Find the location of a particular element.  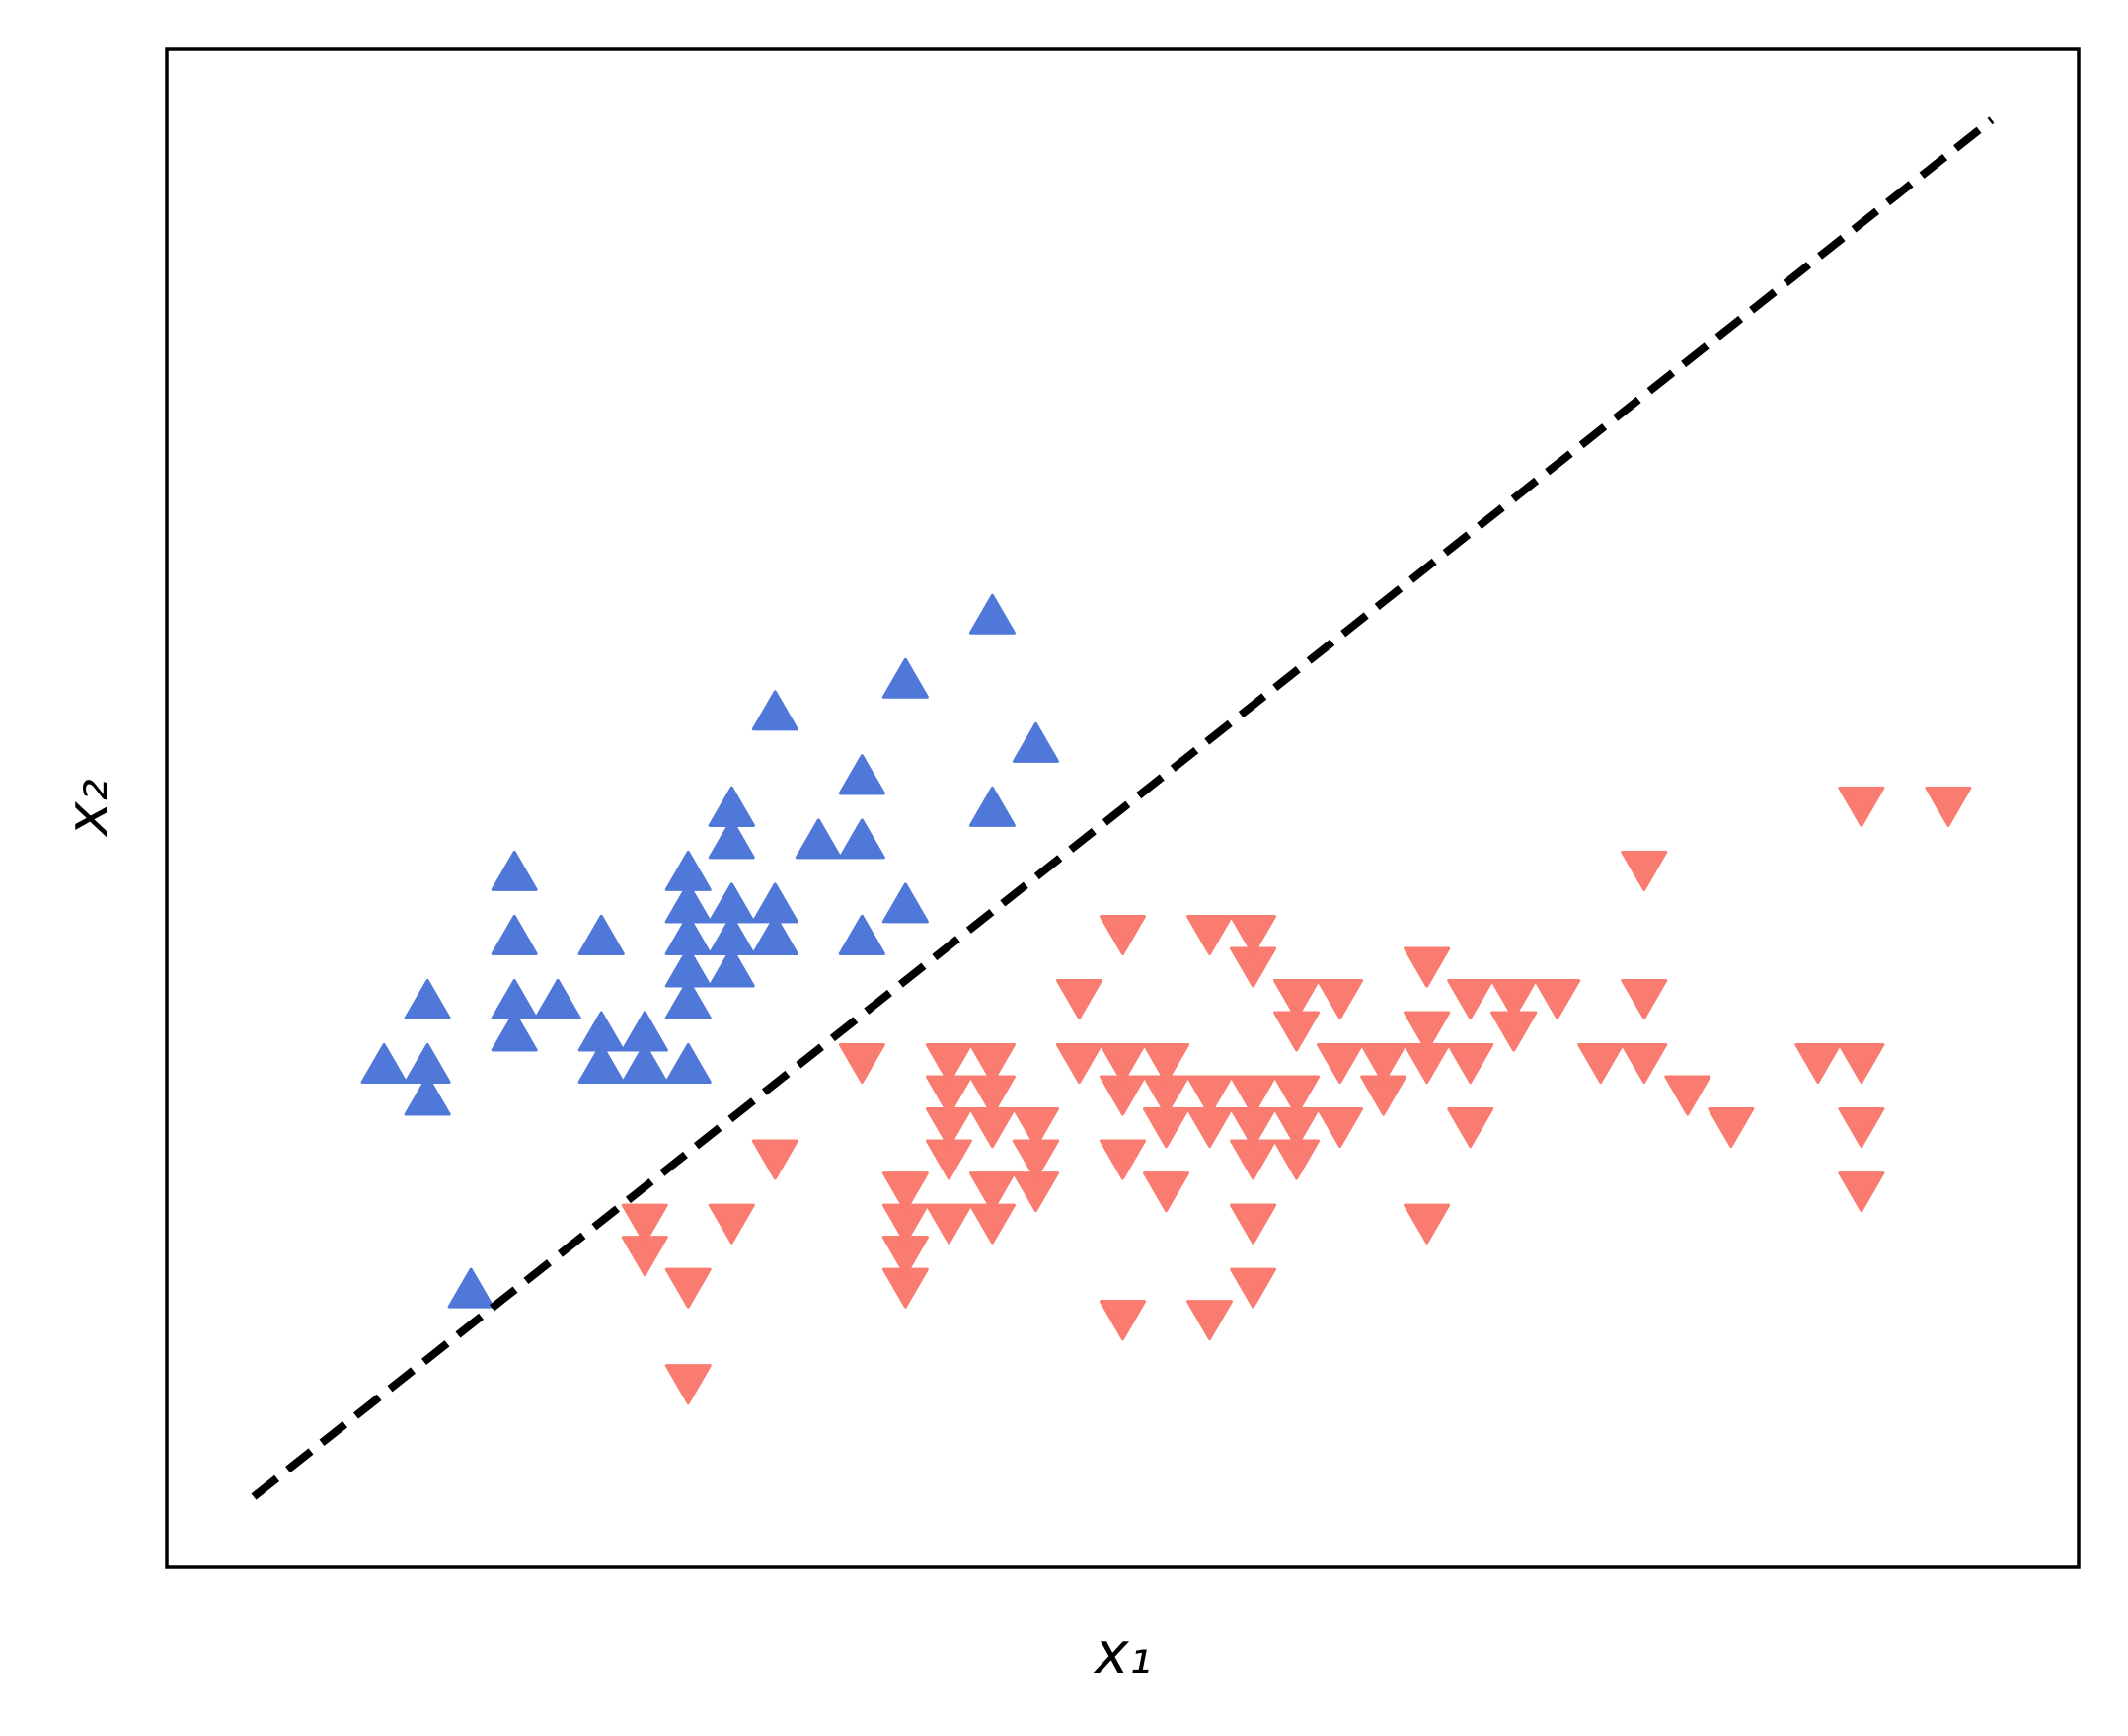

x-axis-label: x₁ is located at coordinates (1122, 1653).